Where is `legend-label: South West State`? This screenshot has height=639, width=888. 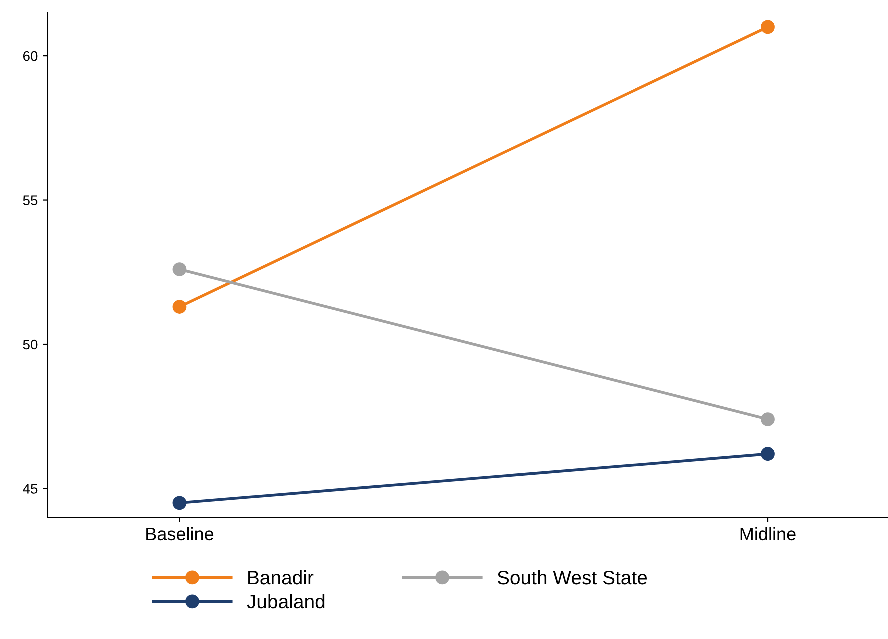
legend-label: South West State is located at coordinates (573, 577).